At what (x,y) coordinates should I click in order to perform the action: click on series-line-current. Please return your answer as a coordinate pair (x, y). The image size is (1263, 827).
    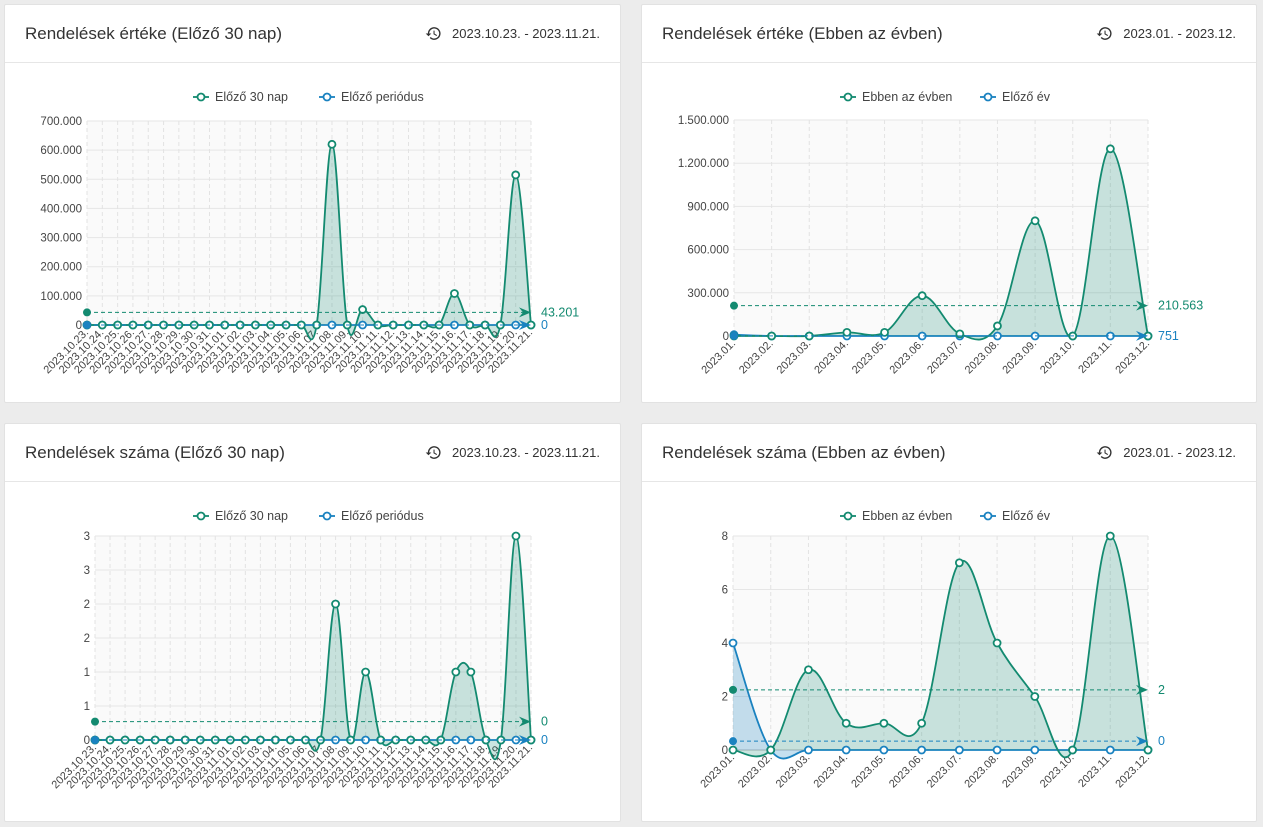
    Looking at the image, I should click on (941, 244).